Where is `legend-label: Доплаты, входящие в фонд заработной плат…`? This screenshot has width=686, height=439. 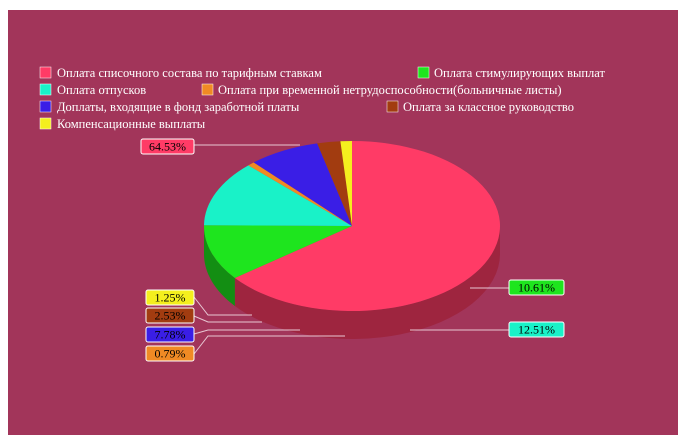
legend-label: Доплаты, входящие в фонд заработной плат… is located at coordinates (178, 107).